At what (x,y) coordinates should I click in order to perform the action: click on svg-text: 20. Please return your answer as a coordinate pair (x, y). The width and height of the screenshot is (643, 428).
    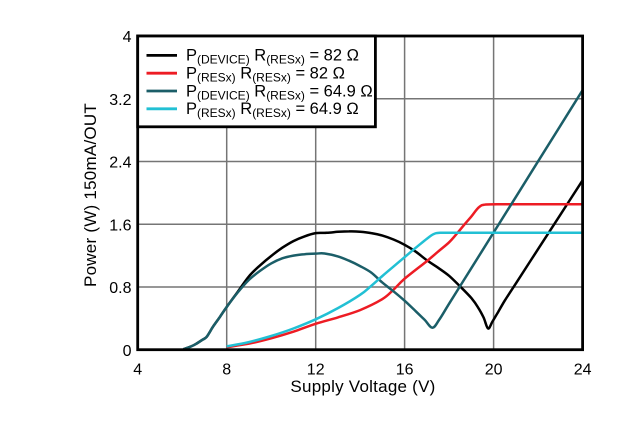
    Looking at the image, I should click on (494, 370).